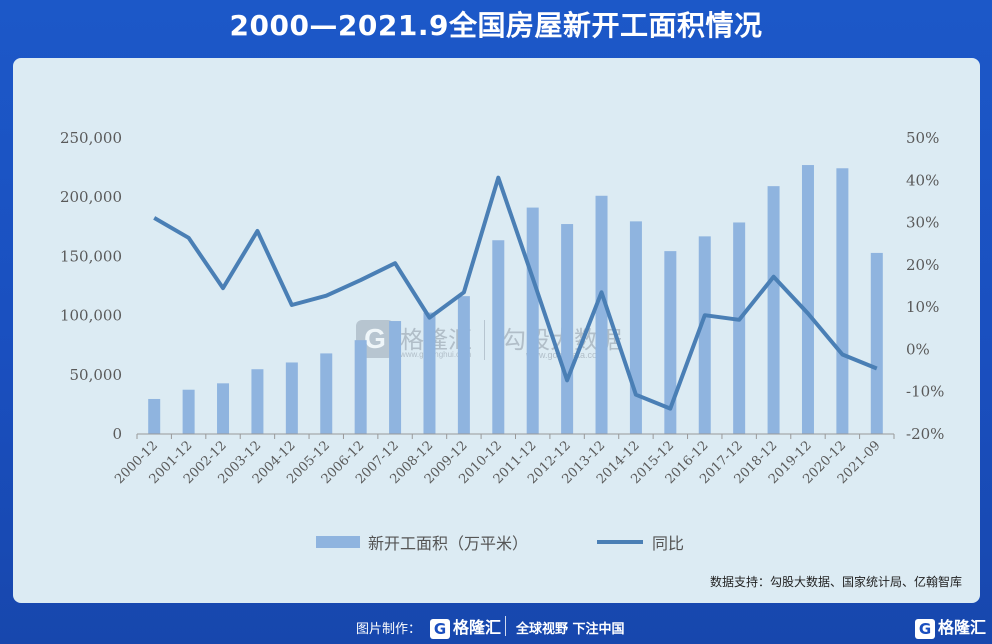 The image size is (992, 644). I want to click on y-right-tick-label: -10%, so click(925, 392).